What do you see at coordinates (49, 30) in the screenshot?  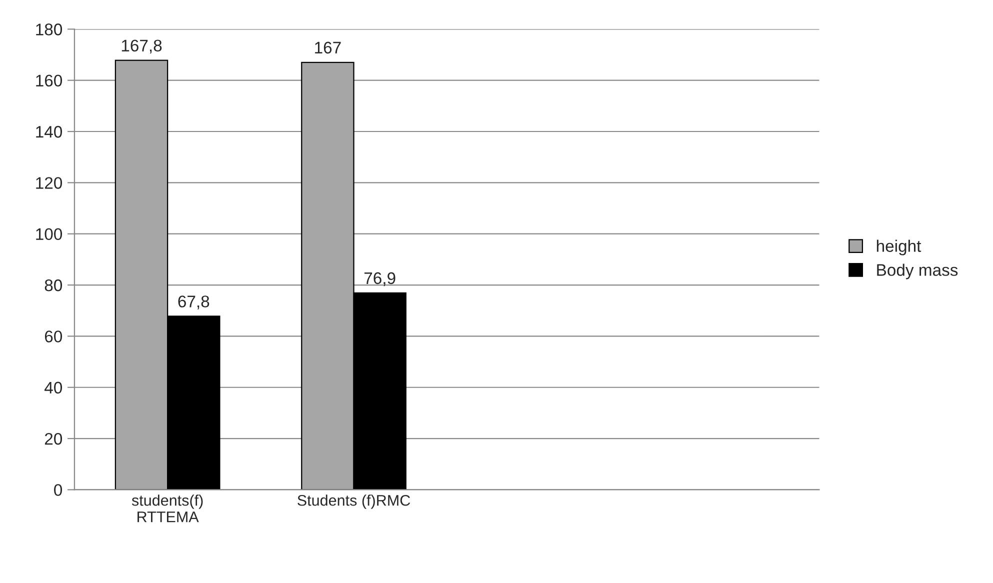 I see `y-tick-label: 180` at bounding box center [49, 30].